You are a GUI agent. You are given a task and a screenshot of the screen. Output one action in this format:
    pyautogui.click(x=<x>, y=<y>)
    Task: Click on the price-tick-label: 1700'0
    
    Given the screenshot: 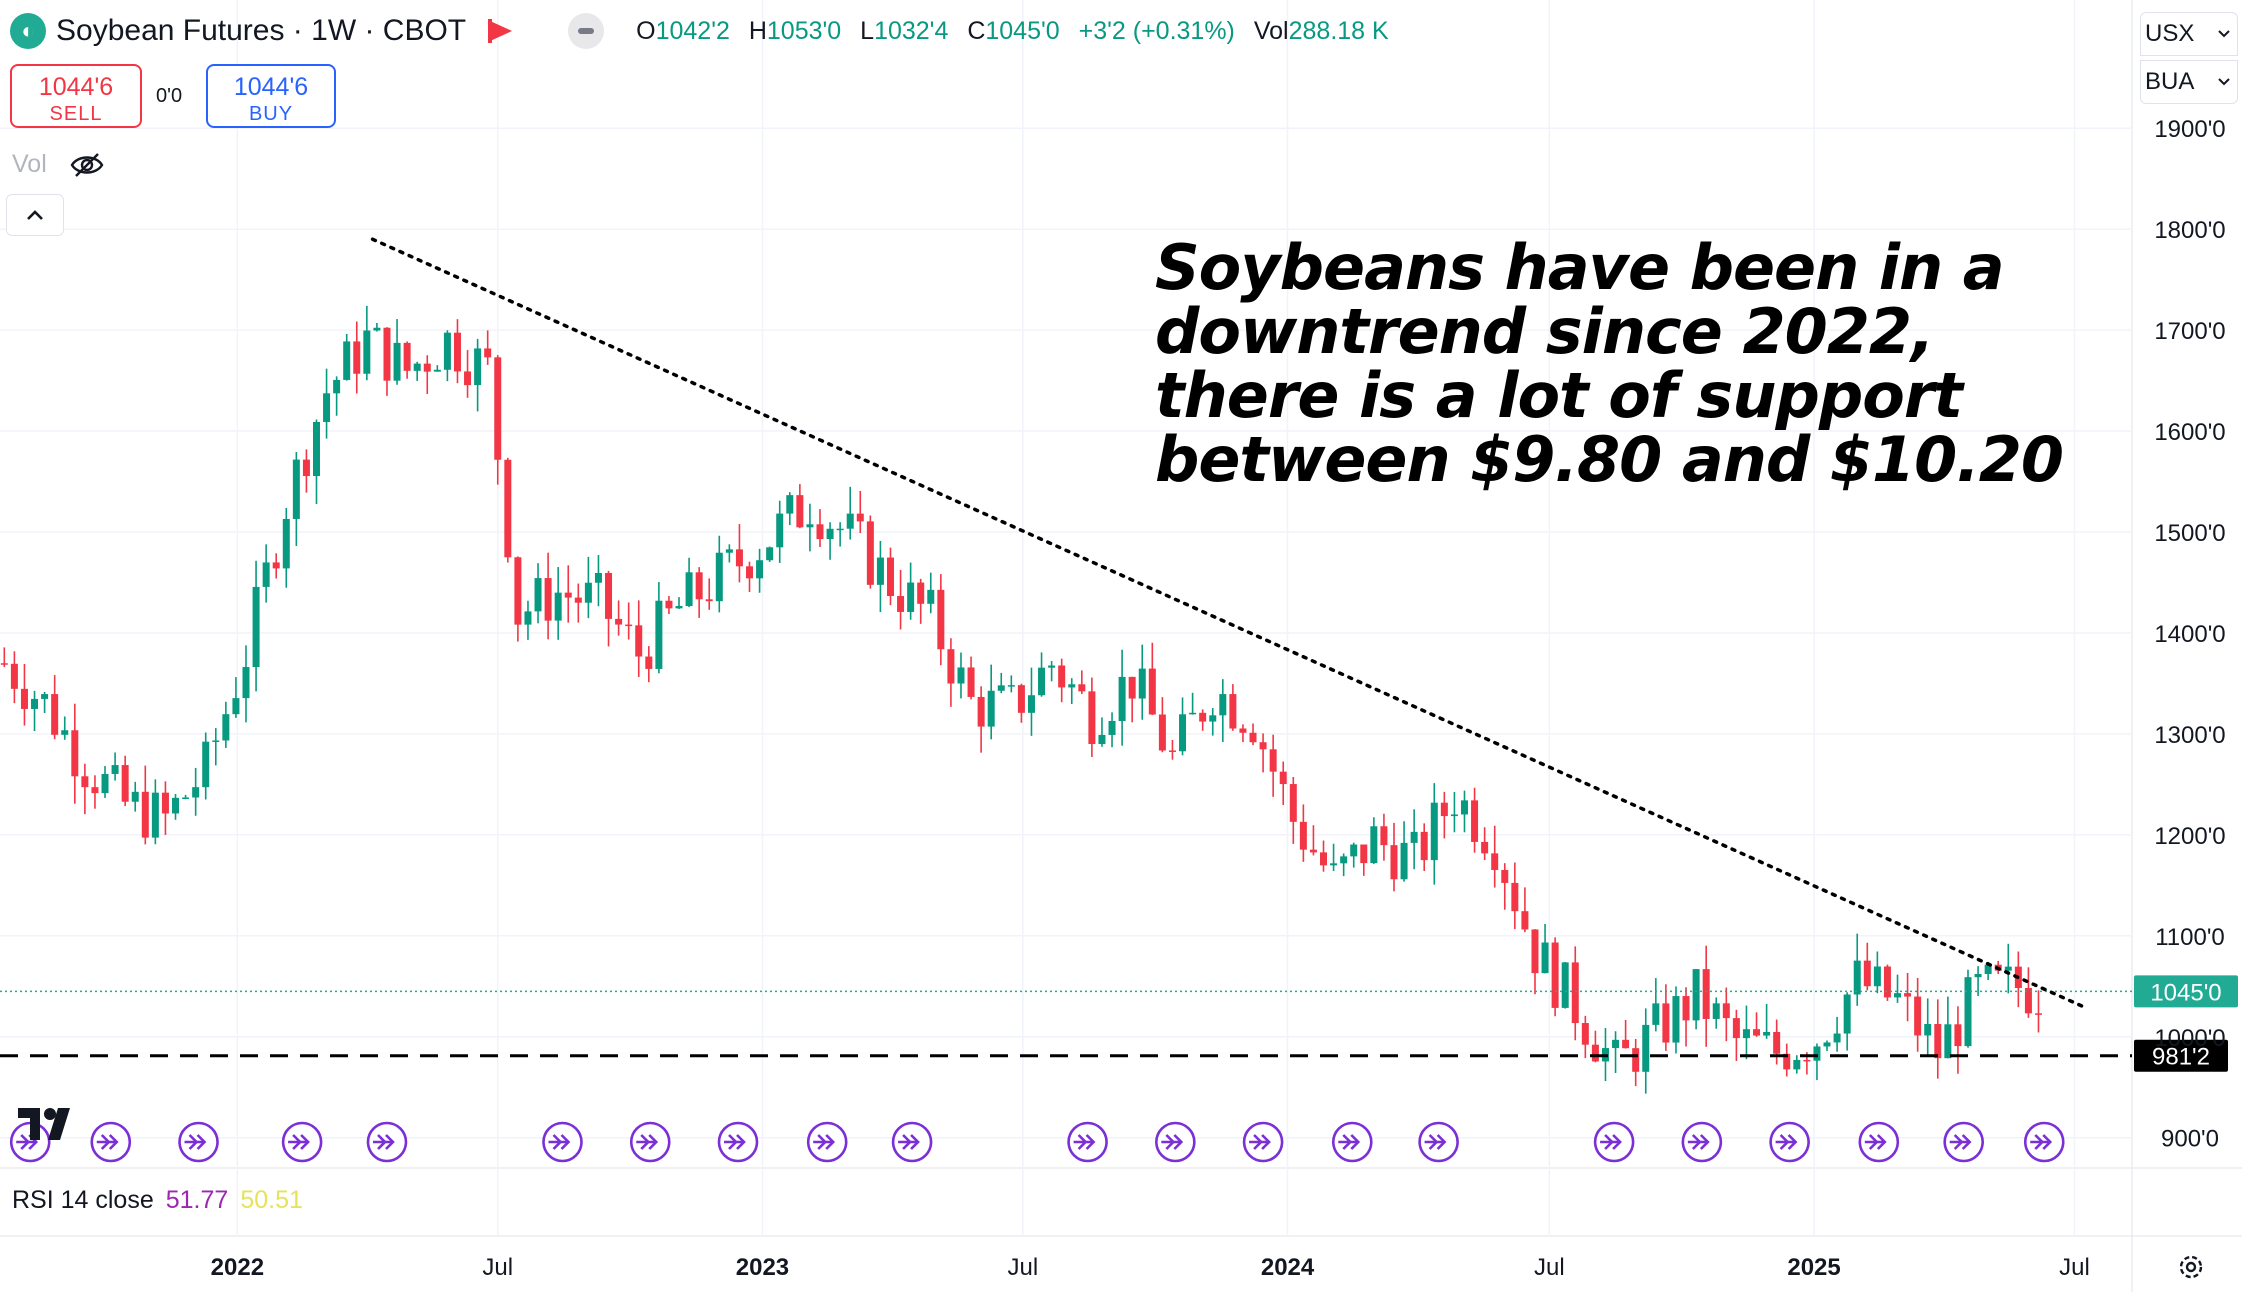 What is the action you would take?
    pyautogui.click(x=2189, y=331)
    